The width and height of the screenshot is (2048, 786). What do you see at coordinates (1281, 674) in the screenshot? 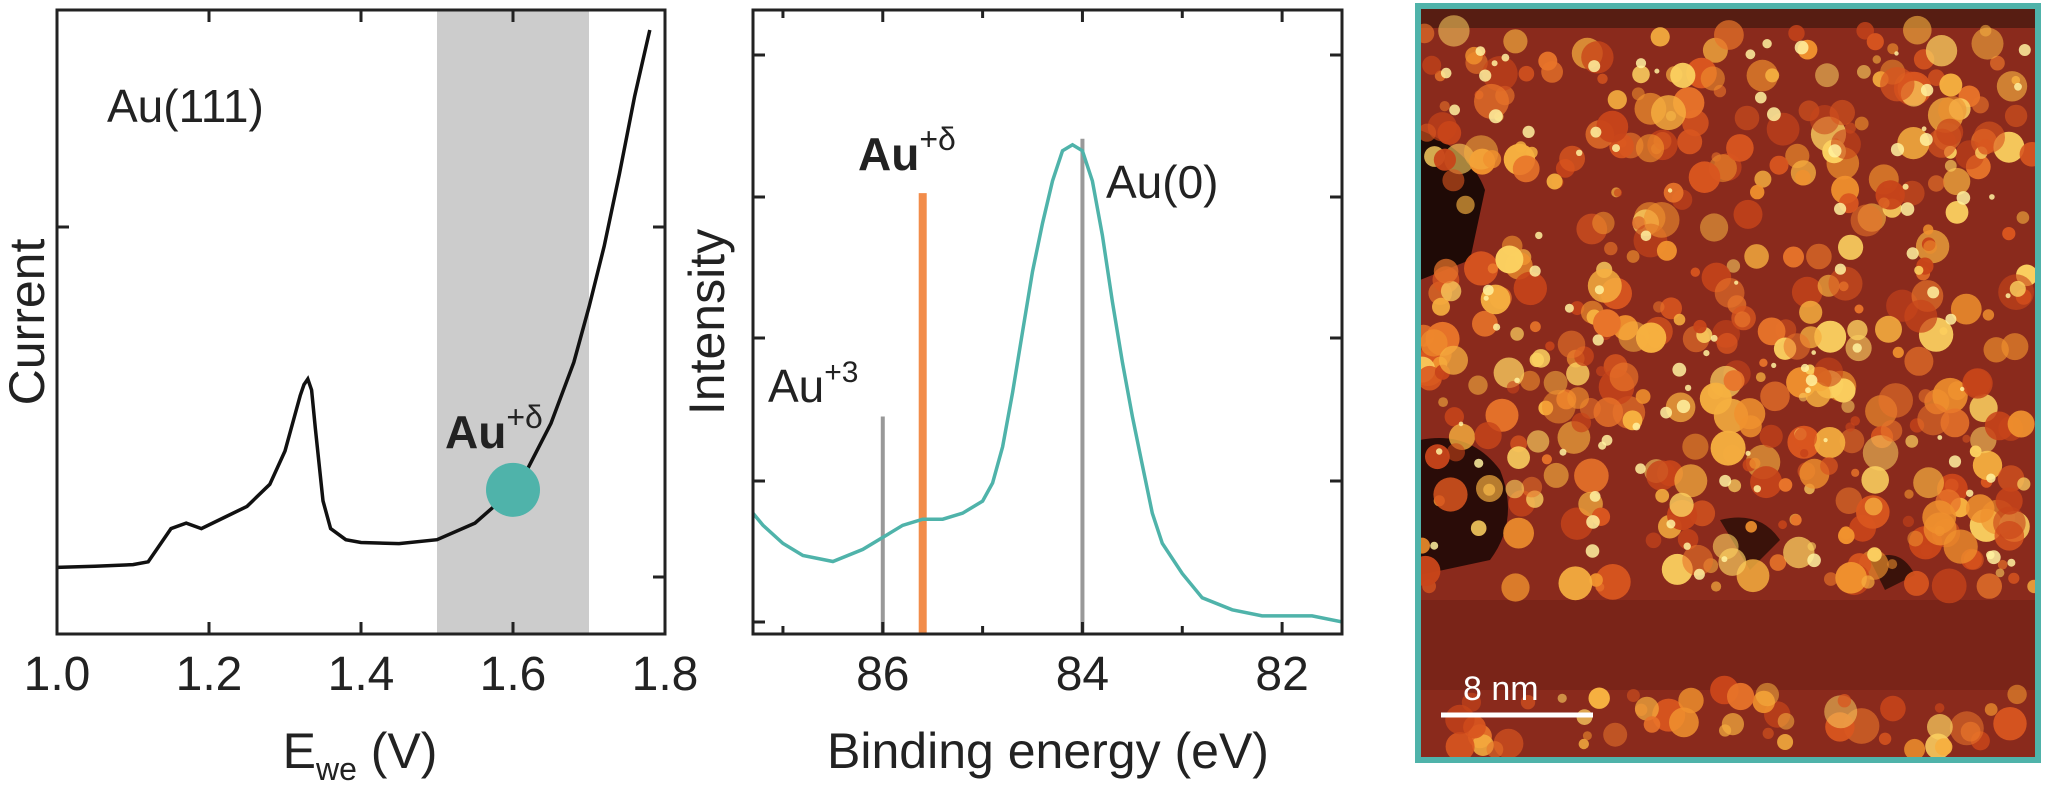
I see `xps-x-tick-label: 82` at bounding box center [1281, 674].